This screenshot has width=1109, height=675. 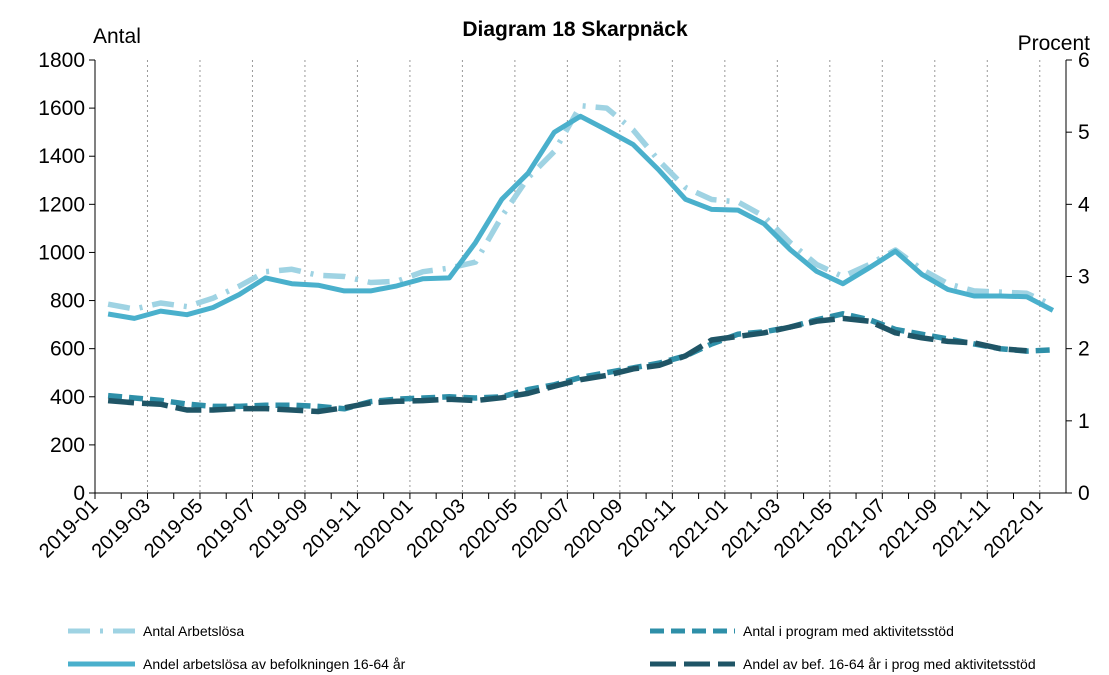 What do you see at coordinates (117, 36) in the screenshot?
I see `y-axis-label: Antal` at bounding box center [117, 36].